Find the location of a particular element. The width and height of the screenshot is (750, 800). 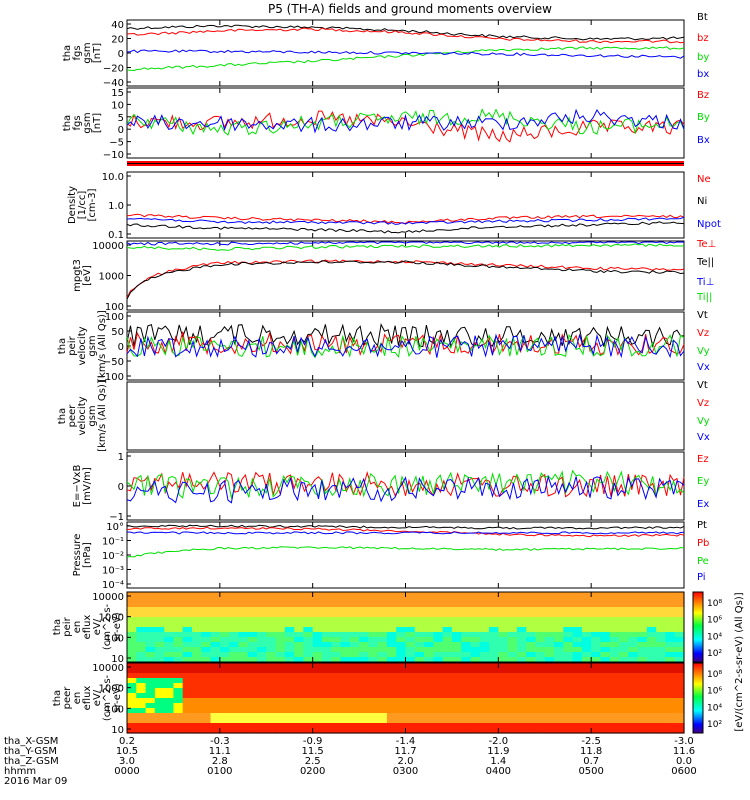

y-axis-label: peir is located at coordinates (67, 626).